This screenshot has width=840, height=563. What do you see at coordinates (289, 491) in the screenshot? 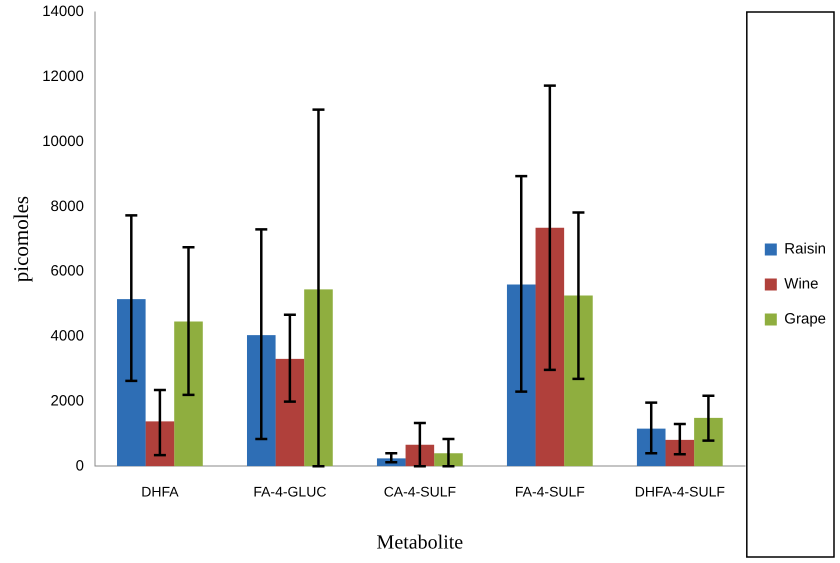
I see `x-tick-label: FA-4-GLUC` at bounding box center [289, 491].